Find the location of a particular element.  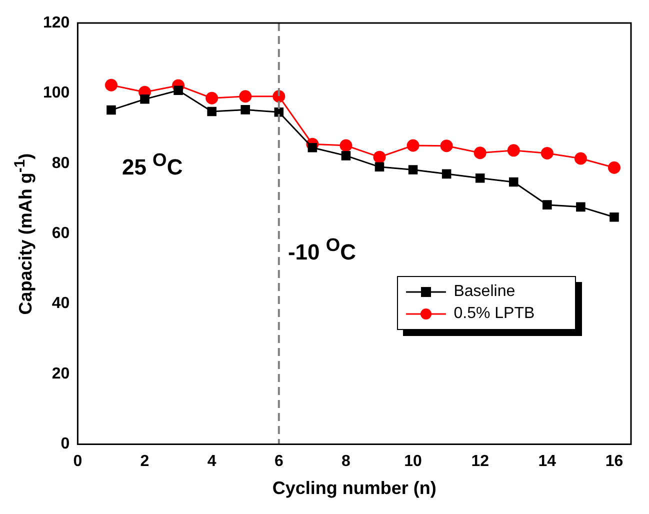

x-tick-label: 10 is located at coordinates (413, 461).